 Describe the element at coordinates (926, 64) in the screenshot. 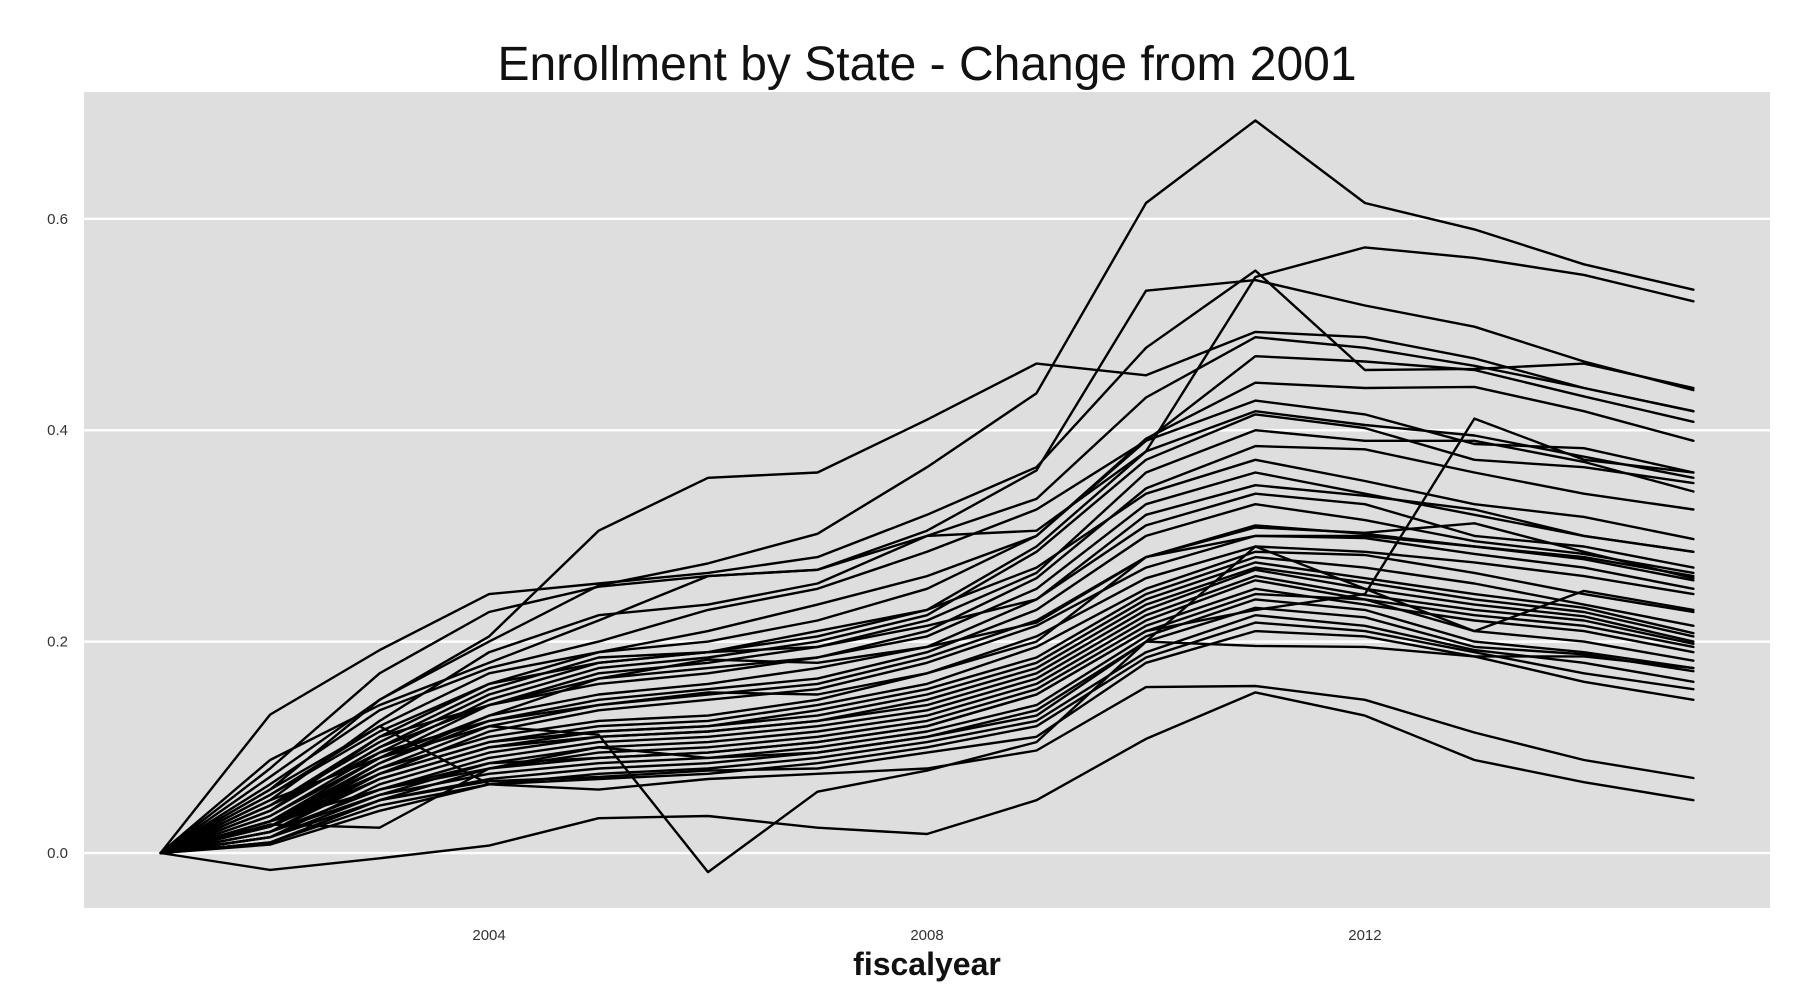

I see `chart-title: Enrollment by State - Change from 2001` at that location.